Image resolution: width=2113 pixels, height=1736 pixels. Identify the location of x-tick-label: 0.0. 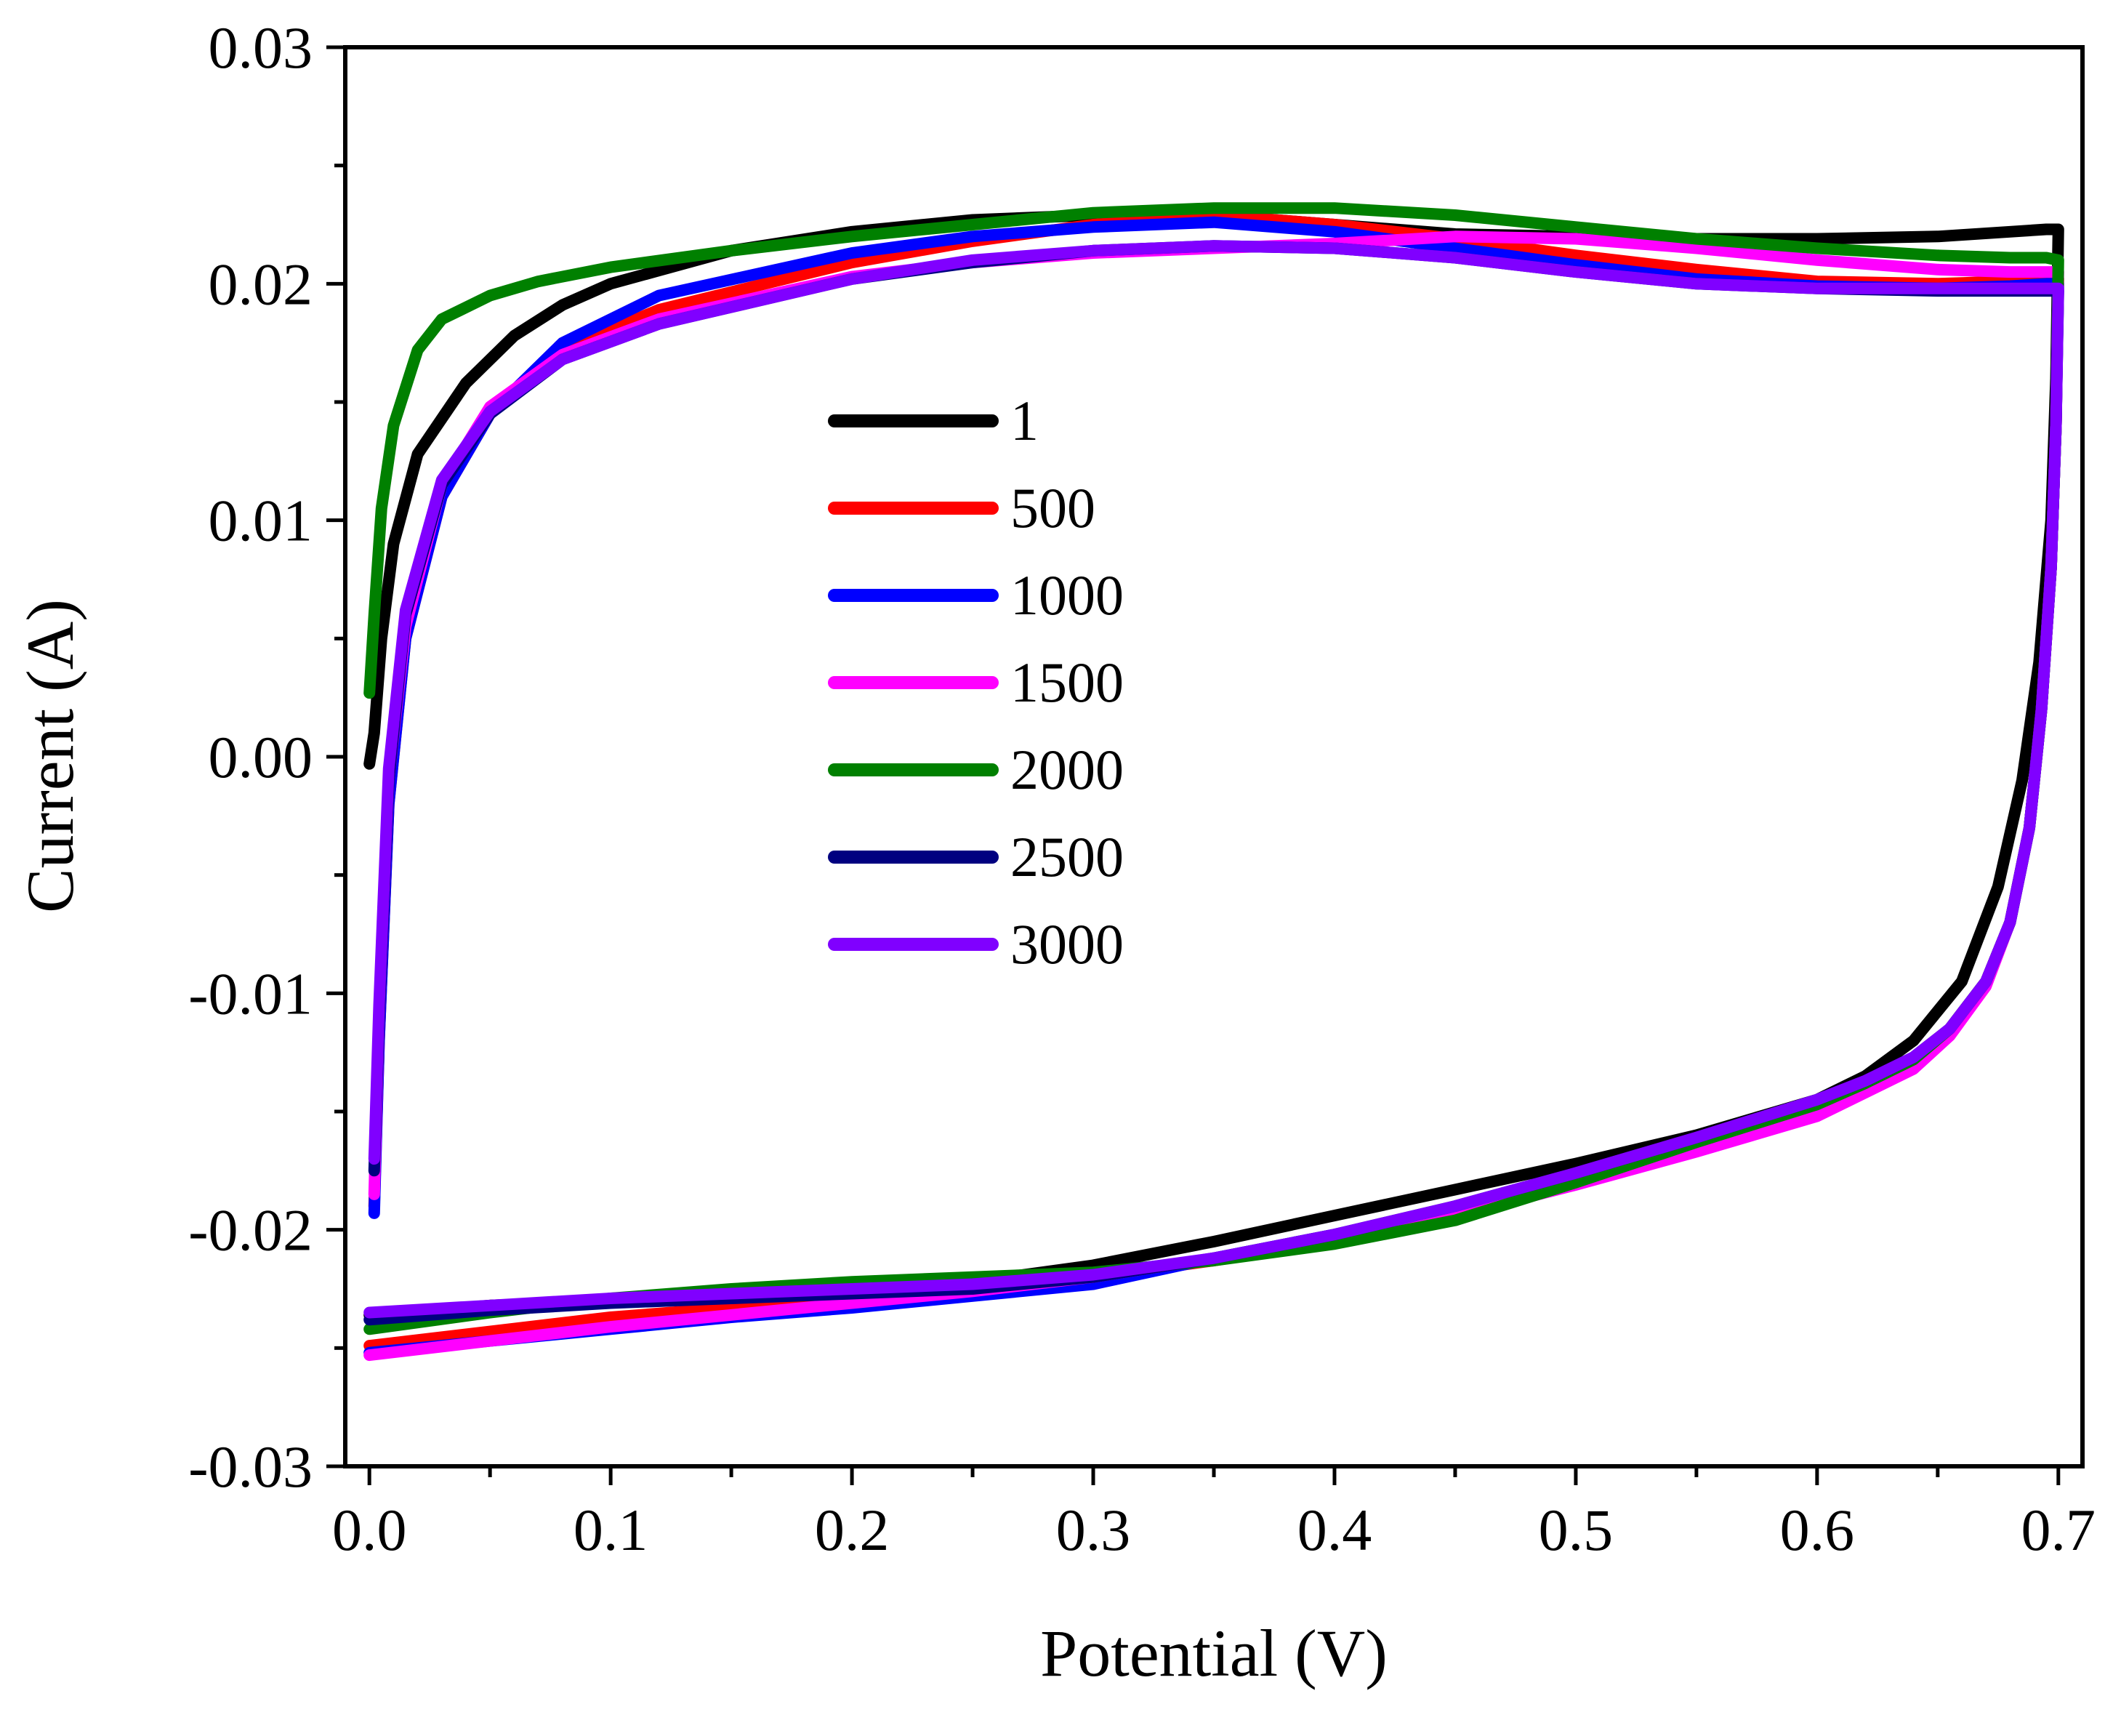
(369, 1530).